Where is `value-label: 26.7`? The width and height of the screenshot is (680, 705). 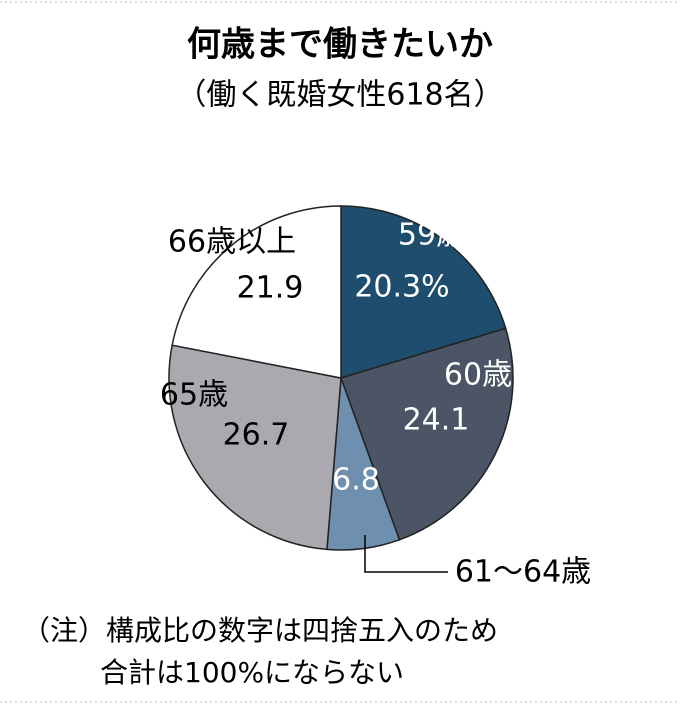
value-label: 26.7 is located at coordinates (256, 435).